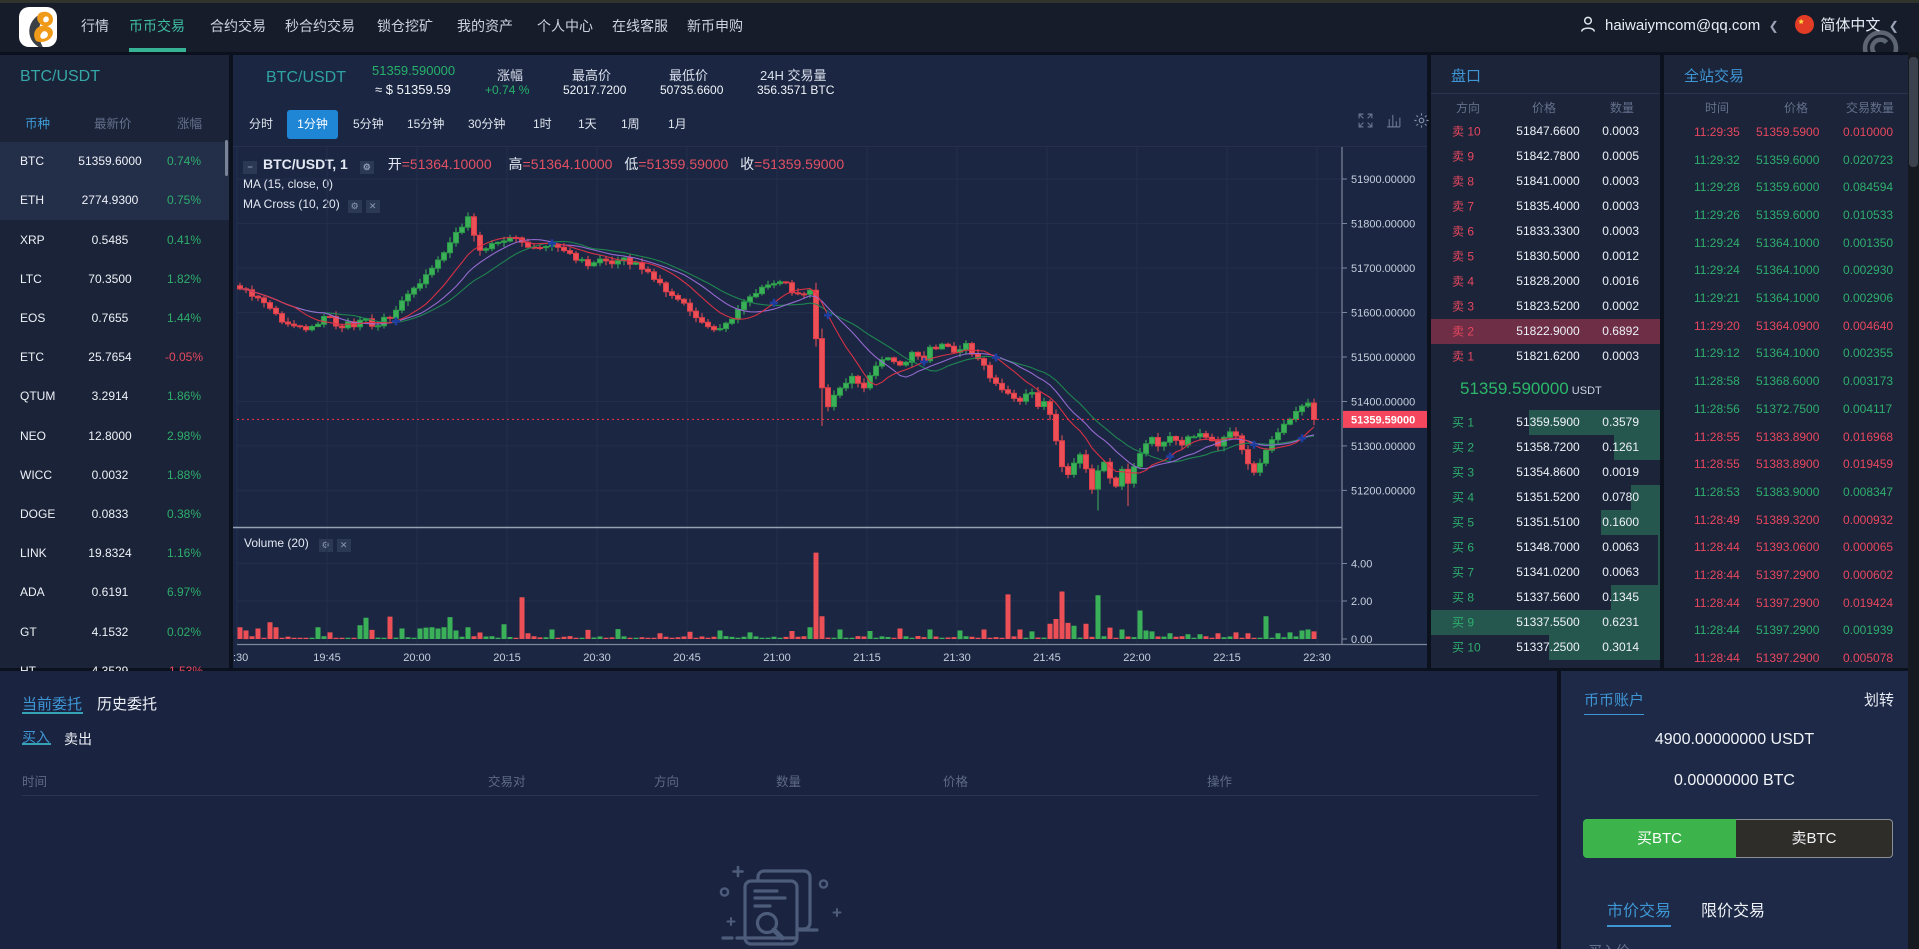  What do you see at coordinates (1227, 658) in the screenshot?
I see `svg-text: 22:15` at bounding box center [1227, 658].